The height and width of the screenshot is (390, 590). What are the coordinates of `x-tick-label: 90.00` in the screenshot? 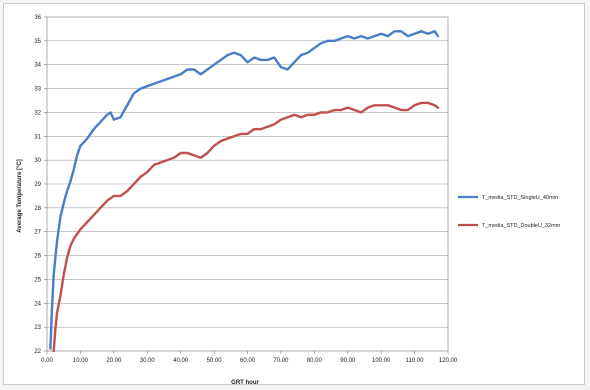 It's located at (348, 361).